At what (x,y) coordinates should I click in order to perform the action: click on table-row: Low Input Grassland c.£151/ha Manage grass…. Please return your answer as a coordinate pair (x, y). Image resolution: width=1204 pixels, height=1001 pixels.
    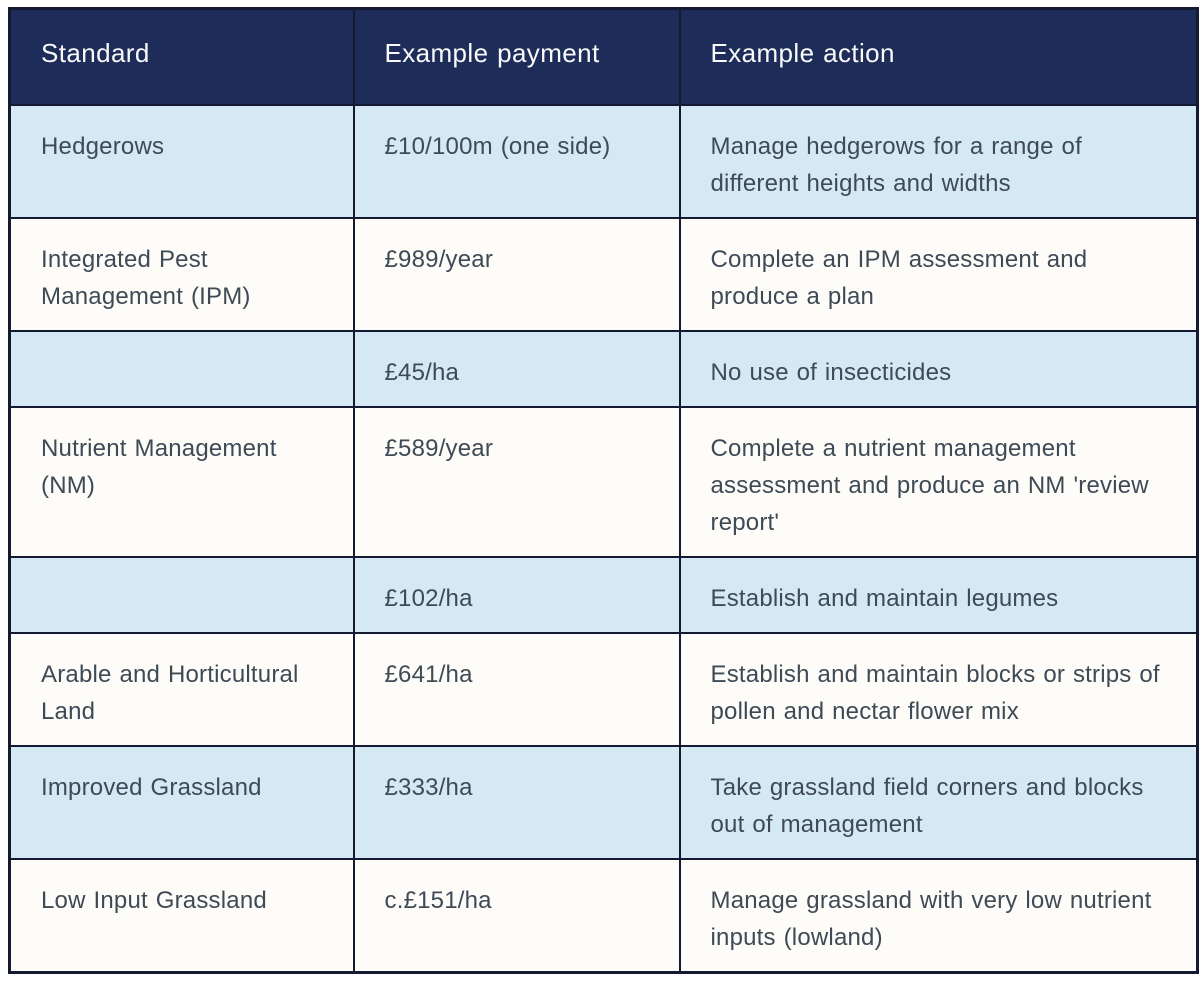
    Looking at the image, I should click on (603, 915).